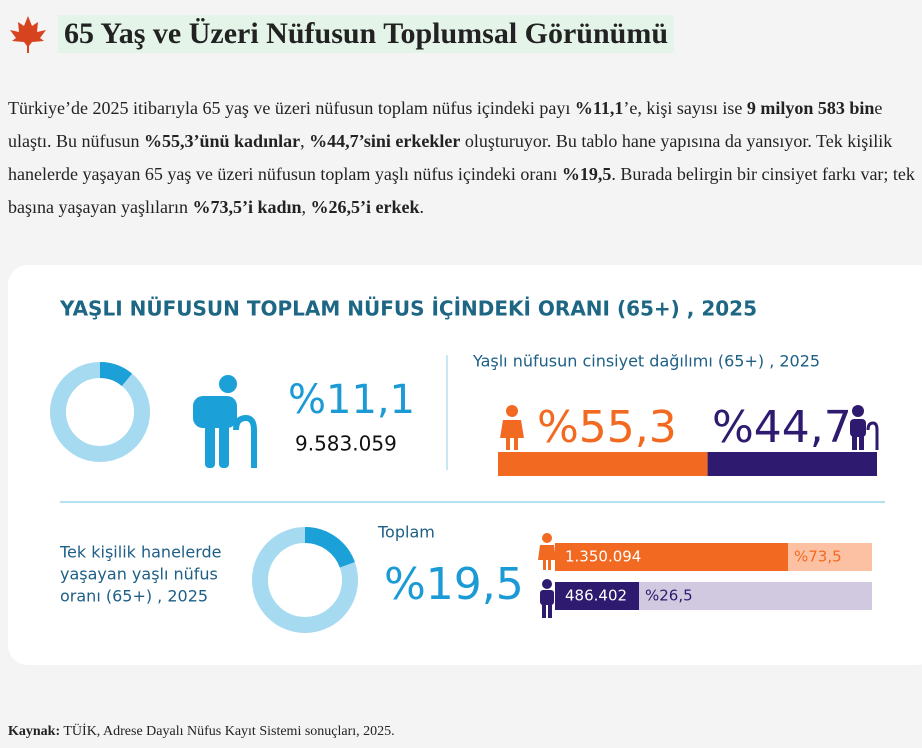  Describe the element at coordinates (351, 400) in the screenshot. I see `total-share-label: %11,1` at that location.